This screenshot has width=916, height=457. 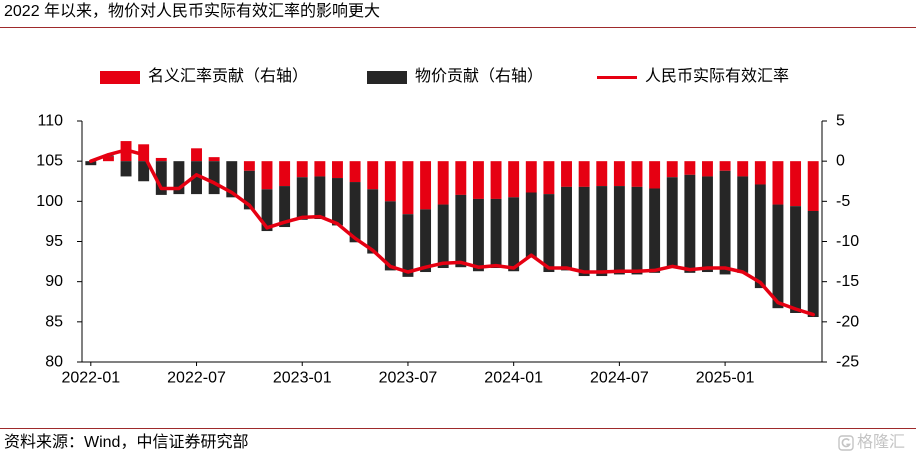 What do you see at coordinates (513, 378) in the screenshot?
I see `x-axis-tick-label: 2024-01` at bounding box center [513, 378].